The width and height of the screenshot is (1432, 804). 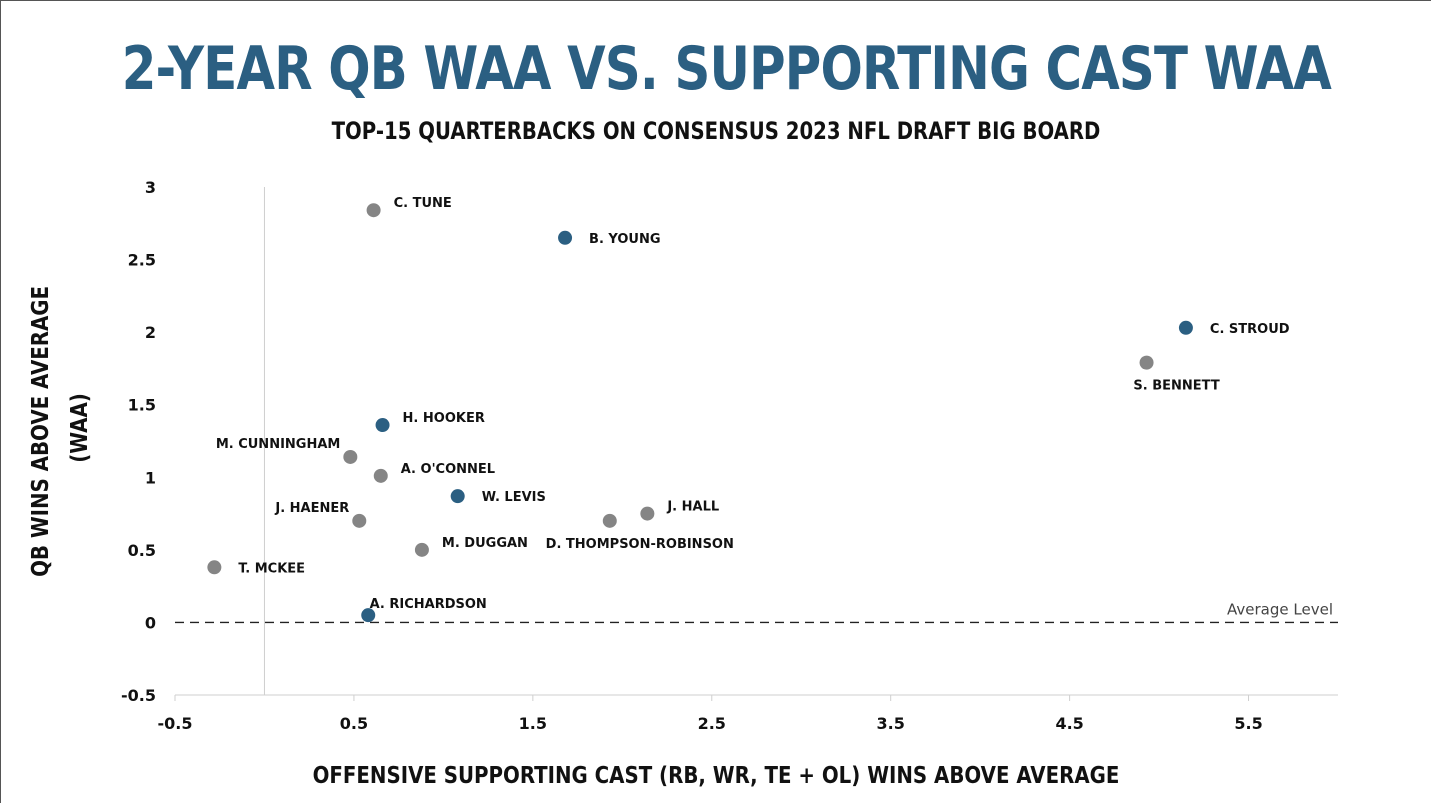 I want to click on point-label: H. HOOKER, so click(x=444, y=418).